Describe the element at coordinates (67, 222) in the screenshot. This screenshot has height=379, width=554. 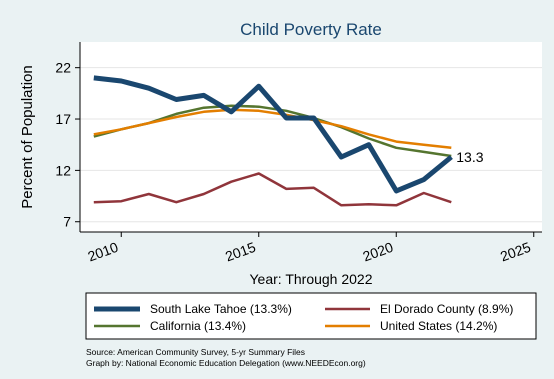
I see `y-tick-label: 7` at that location.